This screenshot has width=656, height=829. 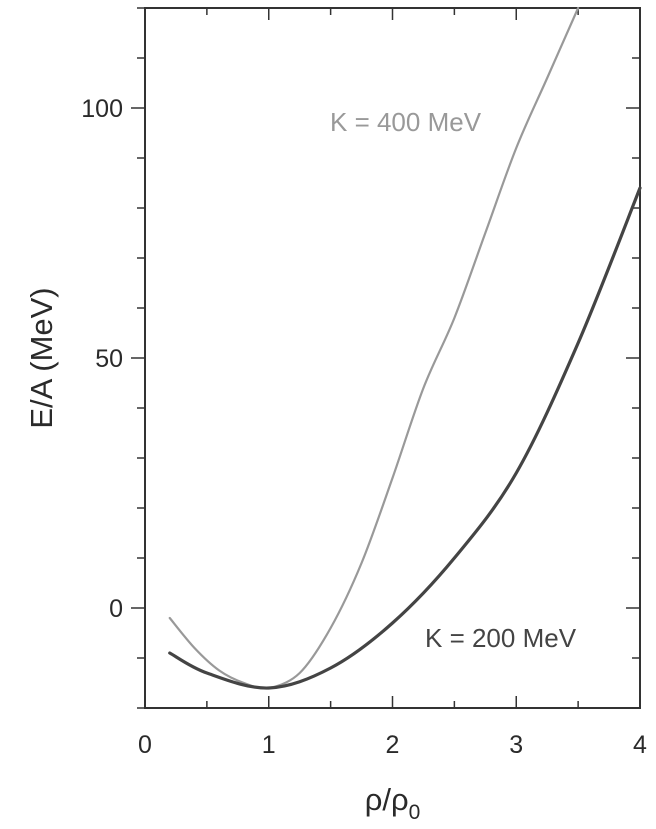 I want to click on curve-label-k200: K = 200 MeV, so click(x=501, y=638).